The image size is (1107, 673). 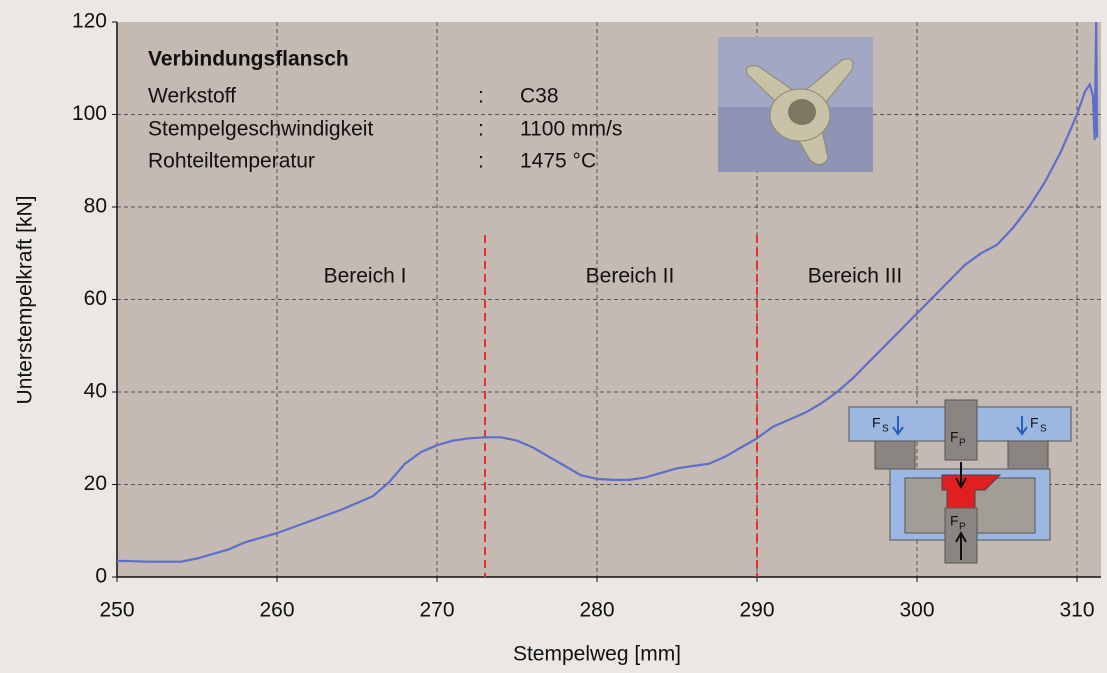 I want to click on info-value: 1475 °C, so click(x=558, y=161).